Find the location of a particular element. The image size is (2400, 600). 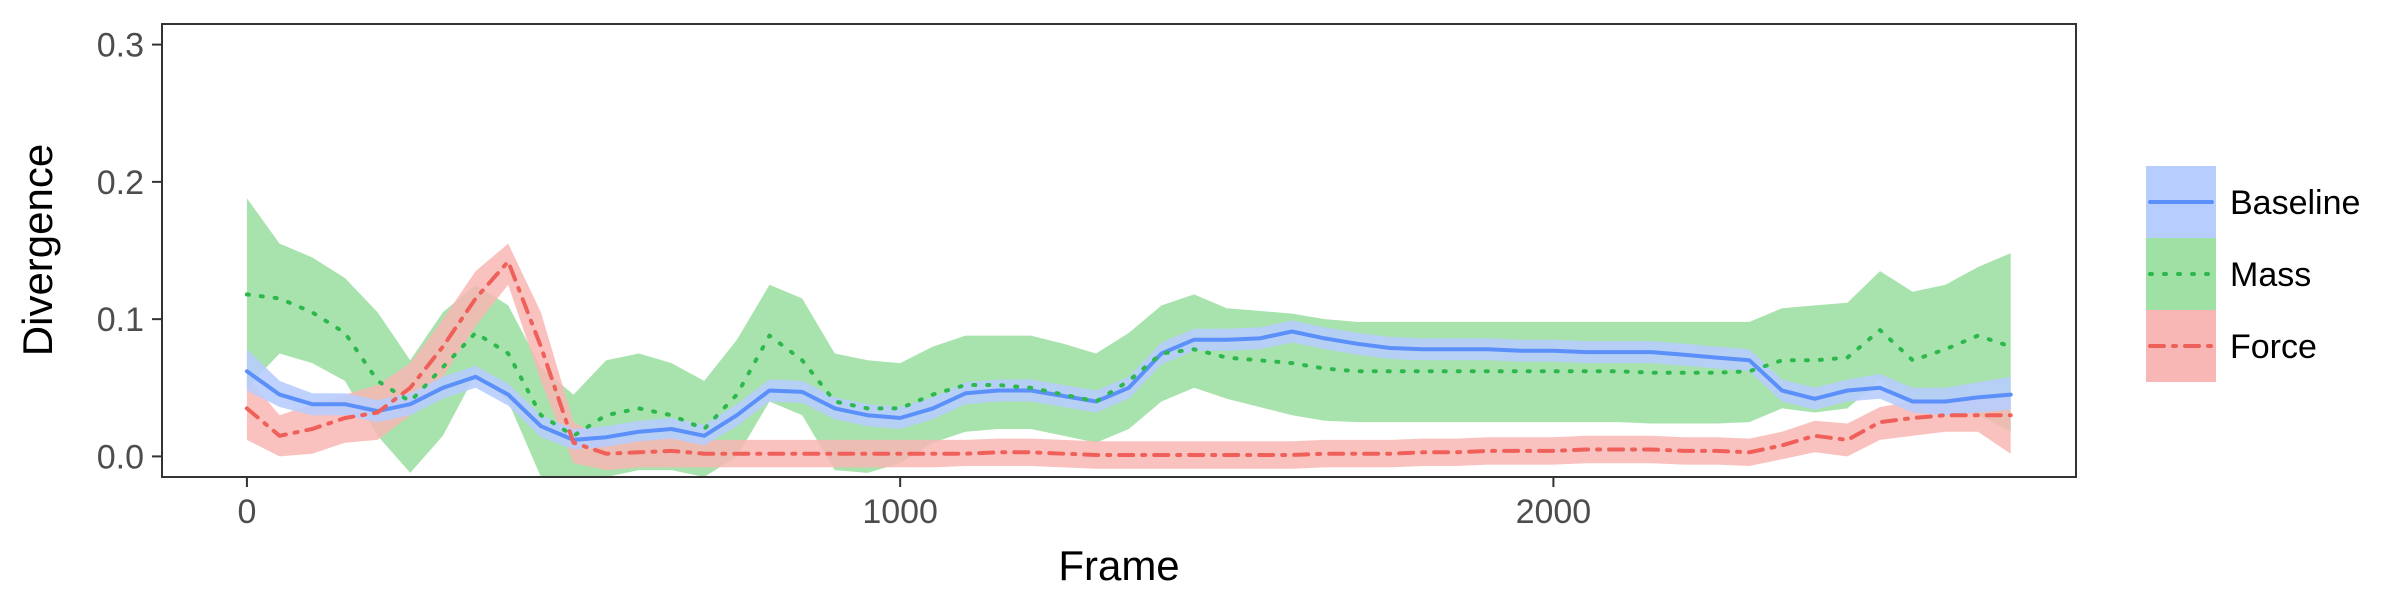

legend-item-baseline: Baseline is located at coordinates (2253, 202).